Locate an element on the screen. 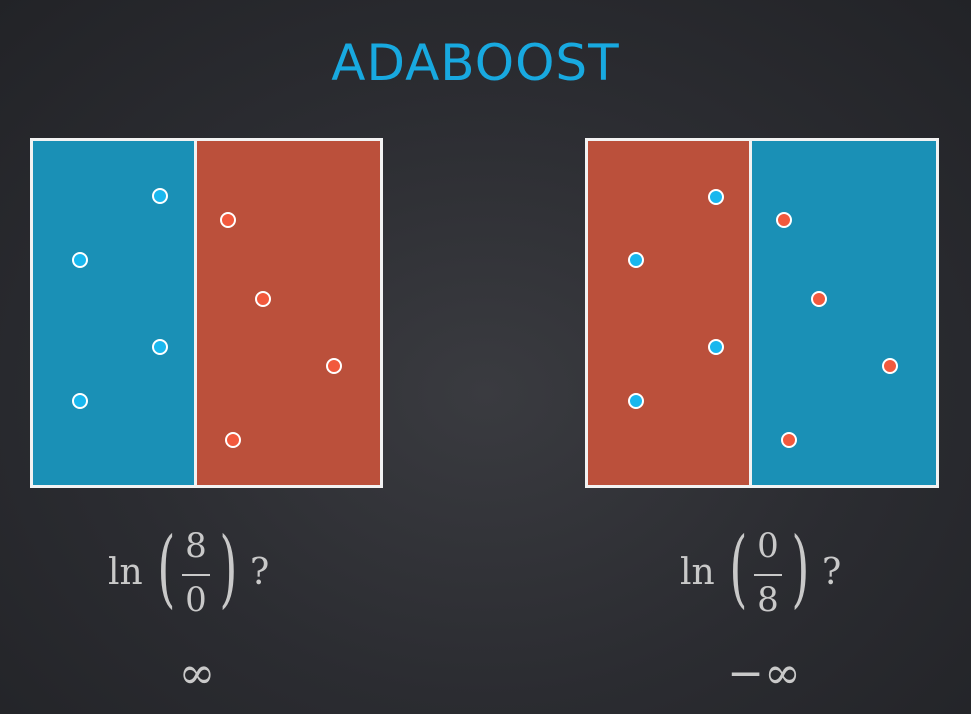 This screenshot has width=971, height=714. right-formula: ln ( 0 8 ) ? is located at coordinates (765, 577).